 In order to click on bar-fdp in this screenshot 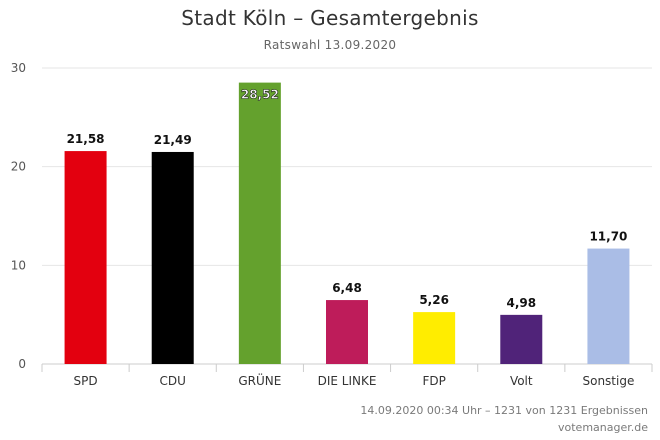, I will do `click(434, 338)`.